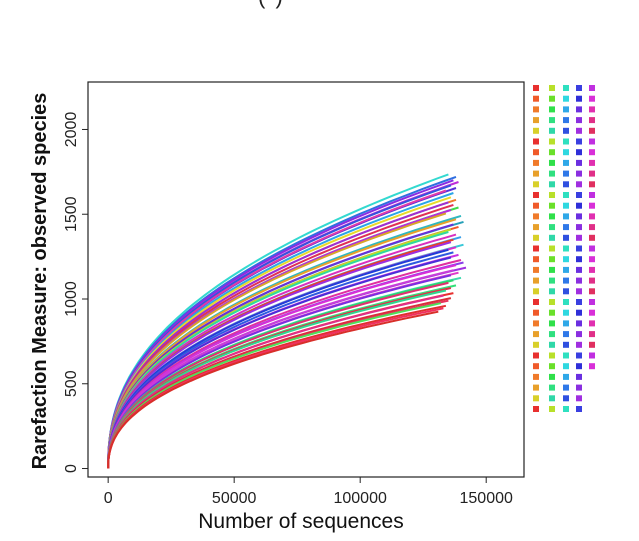 The width and height of the screenshot is (639, 541). Describe the element at coordinates (359, 498) in the screenshot. I see `x-tick-label: 100000` at that location.